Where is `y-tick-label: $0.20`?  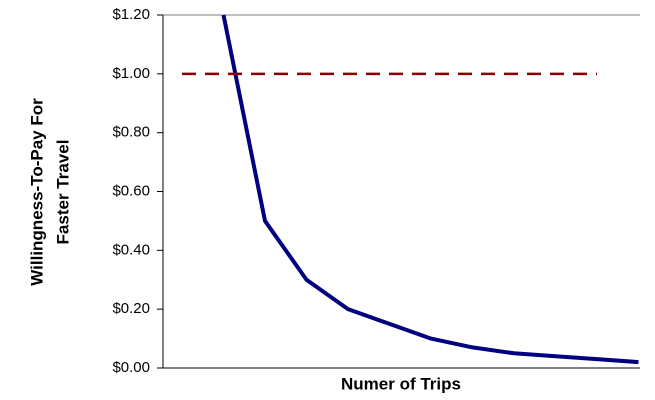 y-tick-label: $0.20 is located at coordinates (131, 308).